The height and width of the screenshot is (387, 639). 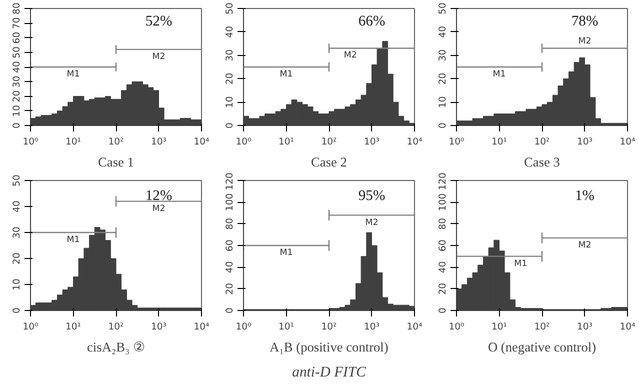 I want to click on text: anti-D FITC, so click(x=329, y=372).